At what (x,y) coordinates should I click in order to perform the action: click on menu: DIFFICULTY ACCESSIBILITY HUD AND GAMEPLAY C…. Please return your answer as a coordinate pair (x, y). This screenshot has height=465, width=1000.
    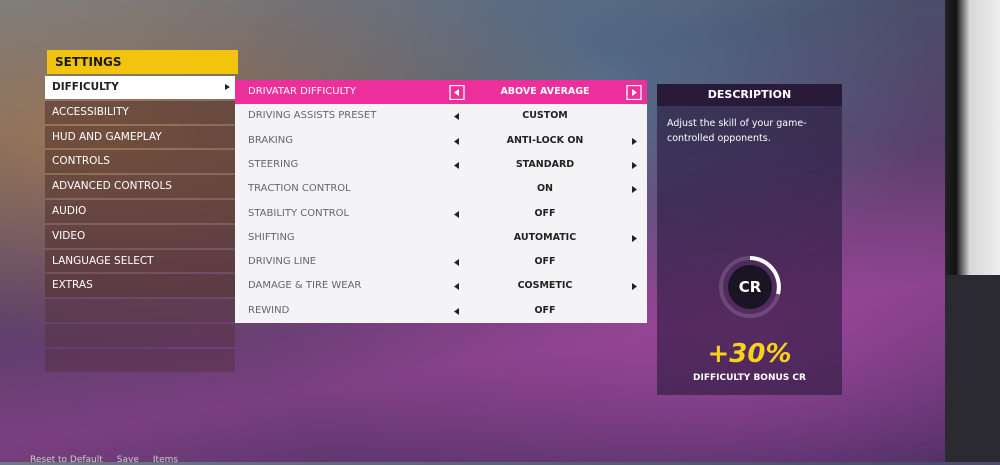
    Looking at the image, I should click on (140, 225).